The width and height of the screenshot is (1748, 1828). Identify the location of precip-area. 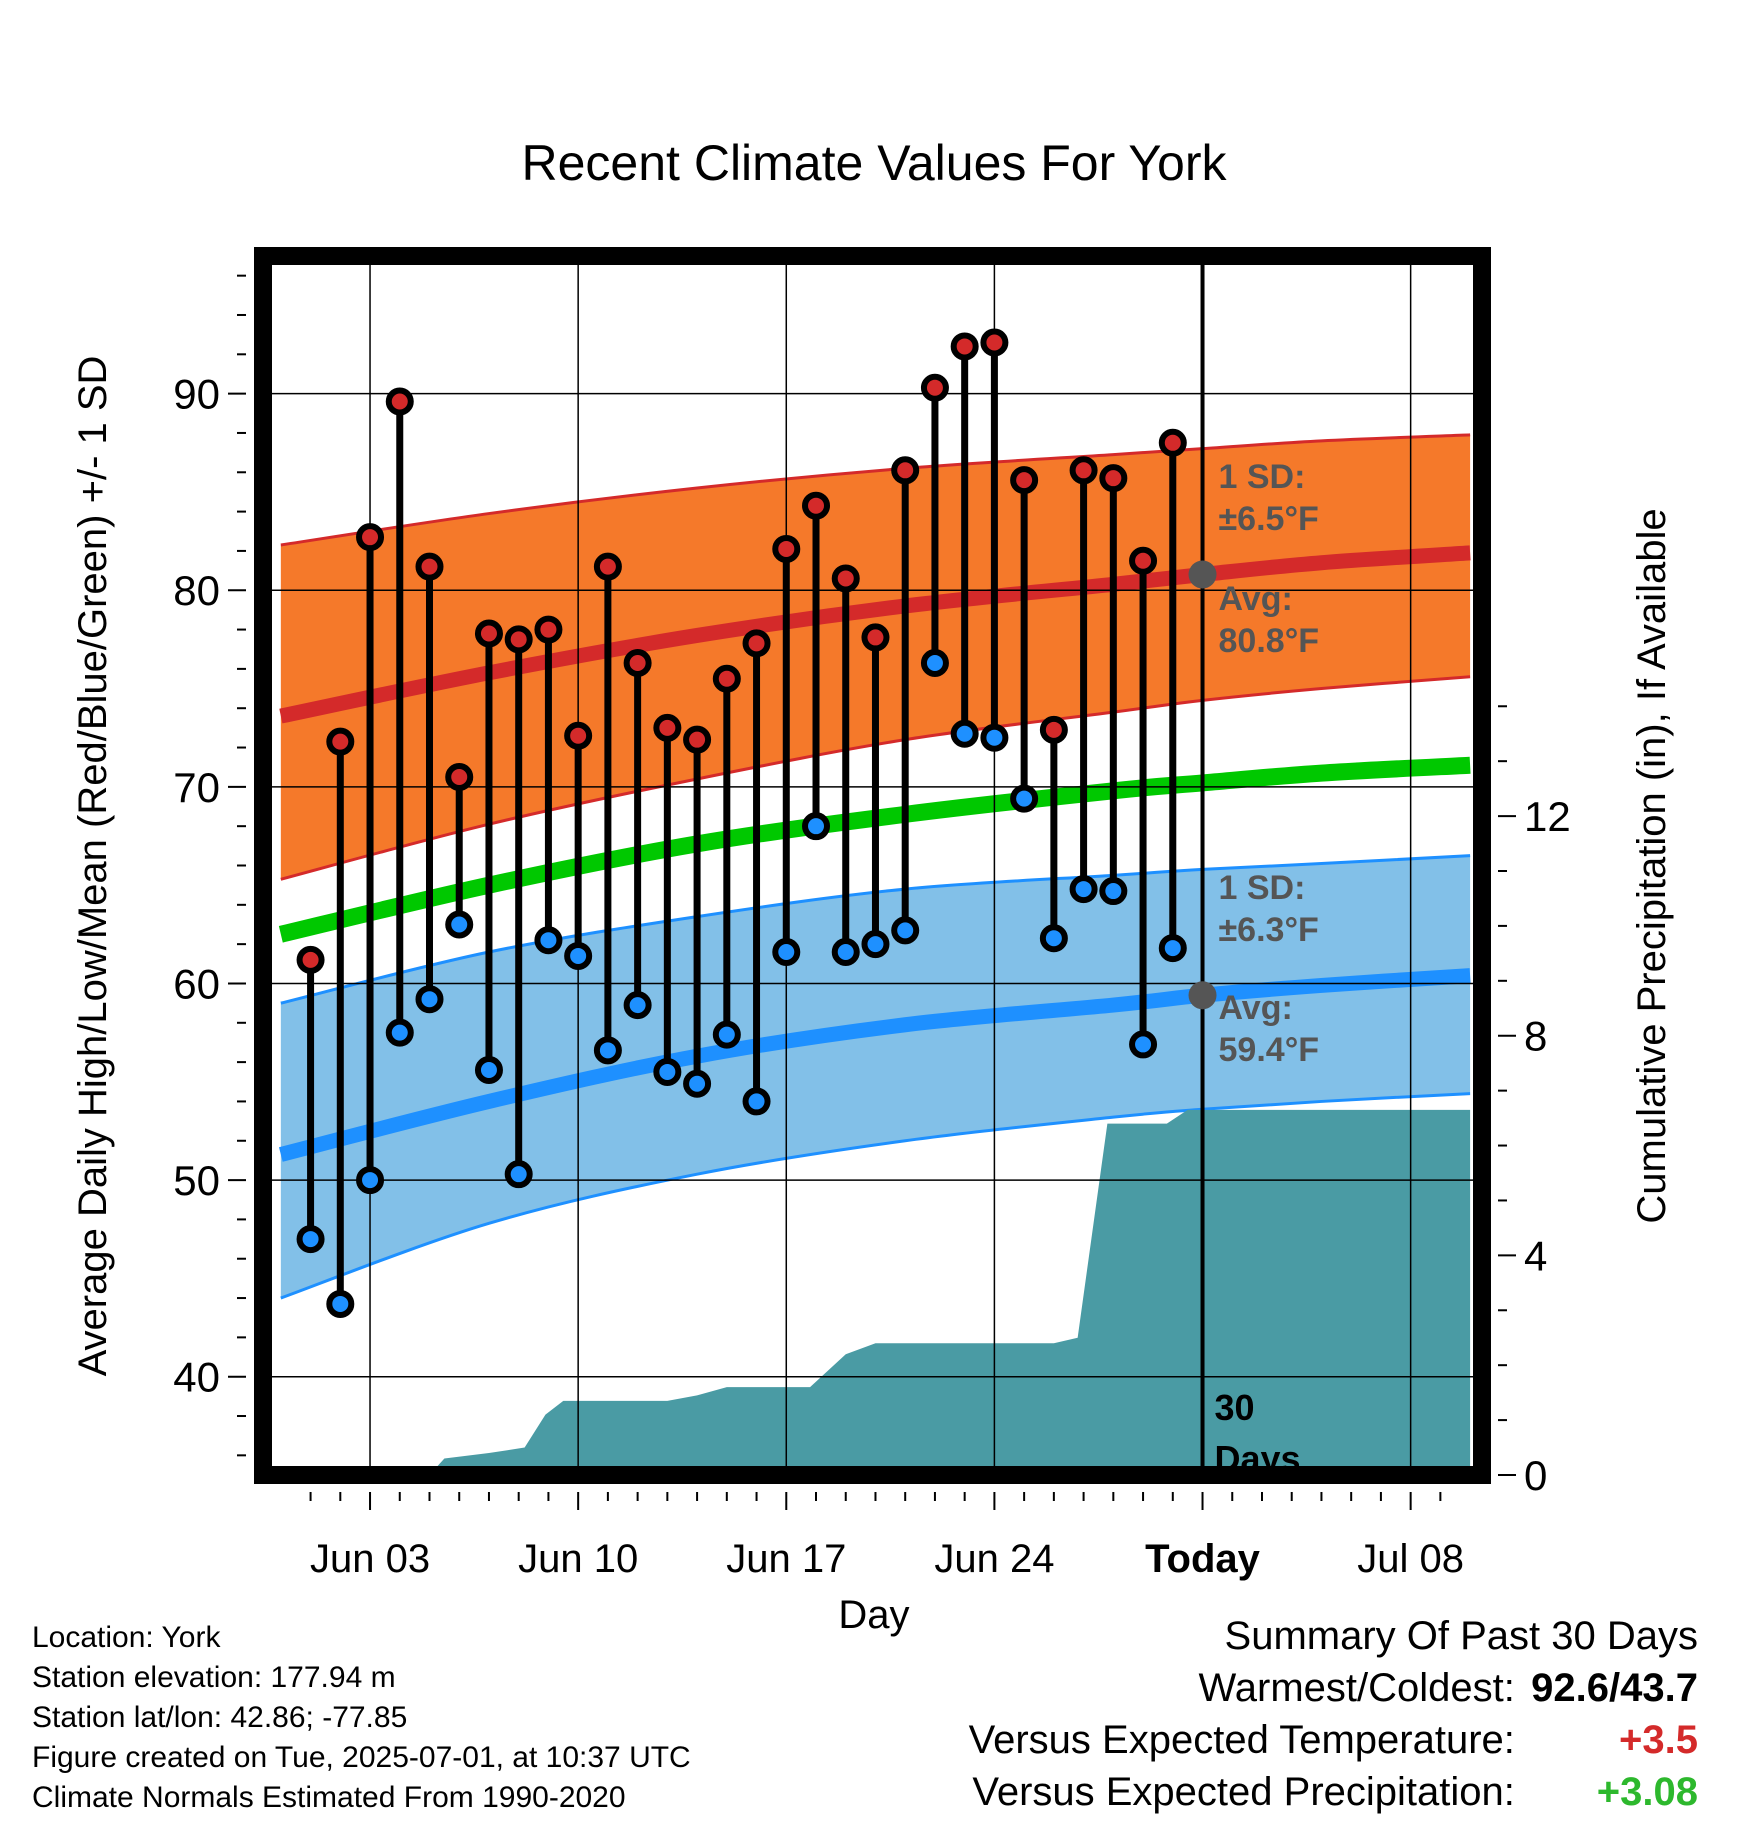
(950, 1292).